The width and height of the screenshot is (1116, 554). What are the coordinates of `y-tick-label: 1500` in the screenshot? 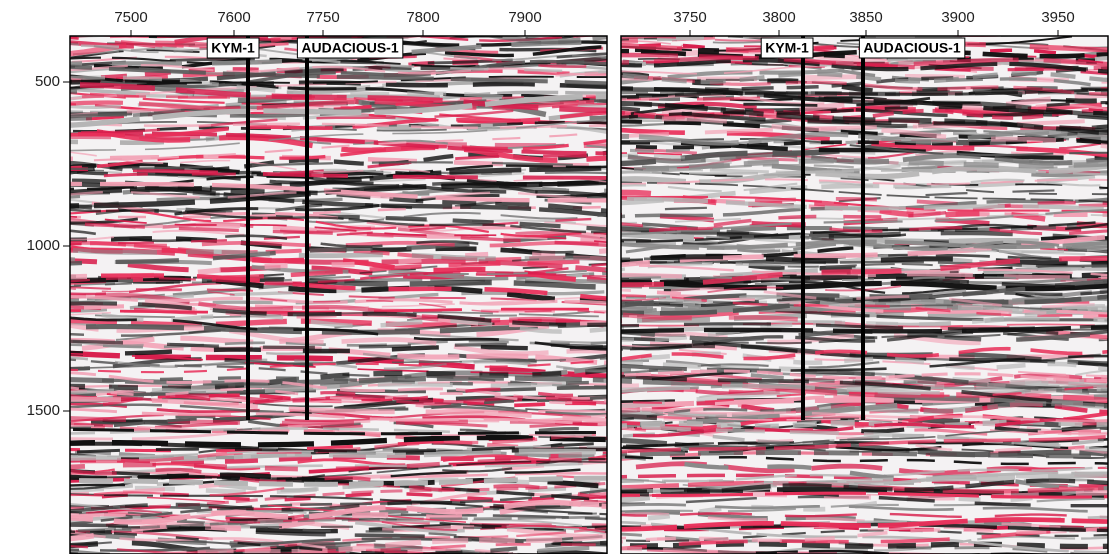 It's located at (43, 410).